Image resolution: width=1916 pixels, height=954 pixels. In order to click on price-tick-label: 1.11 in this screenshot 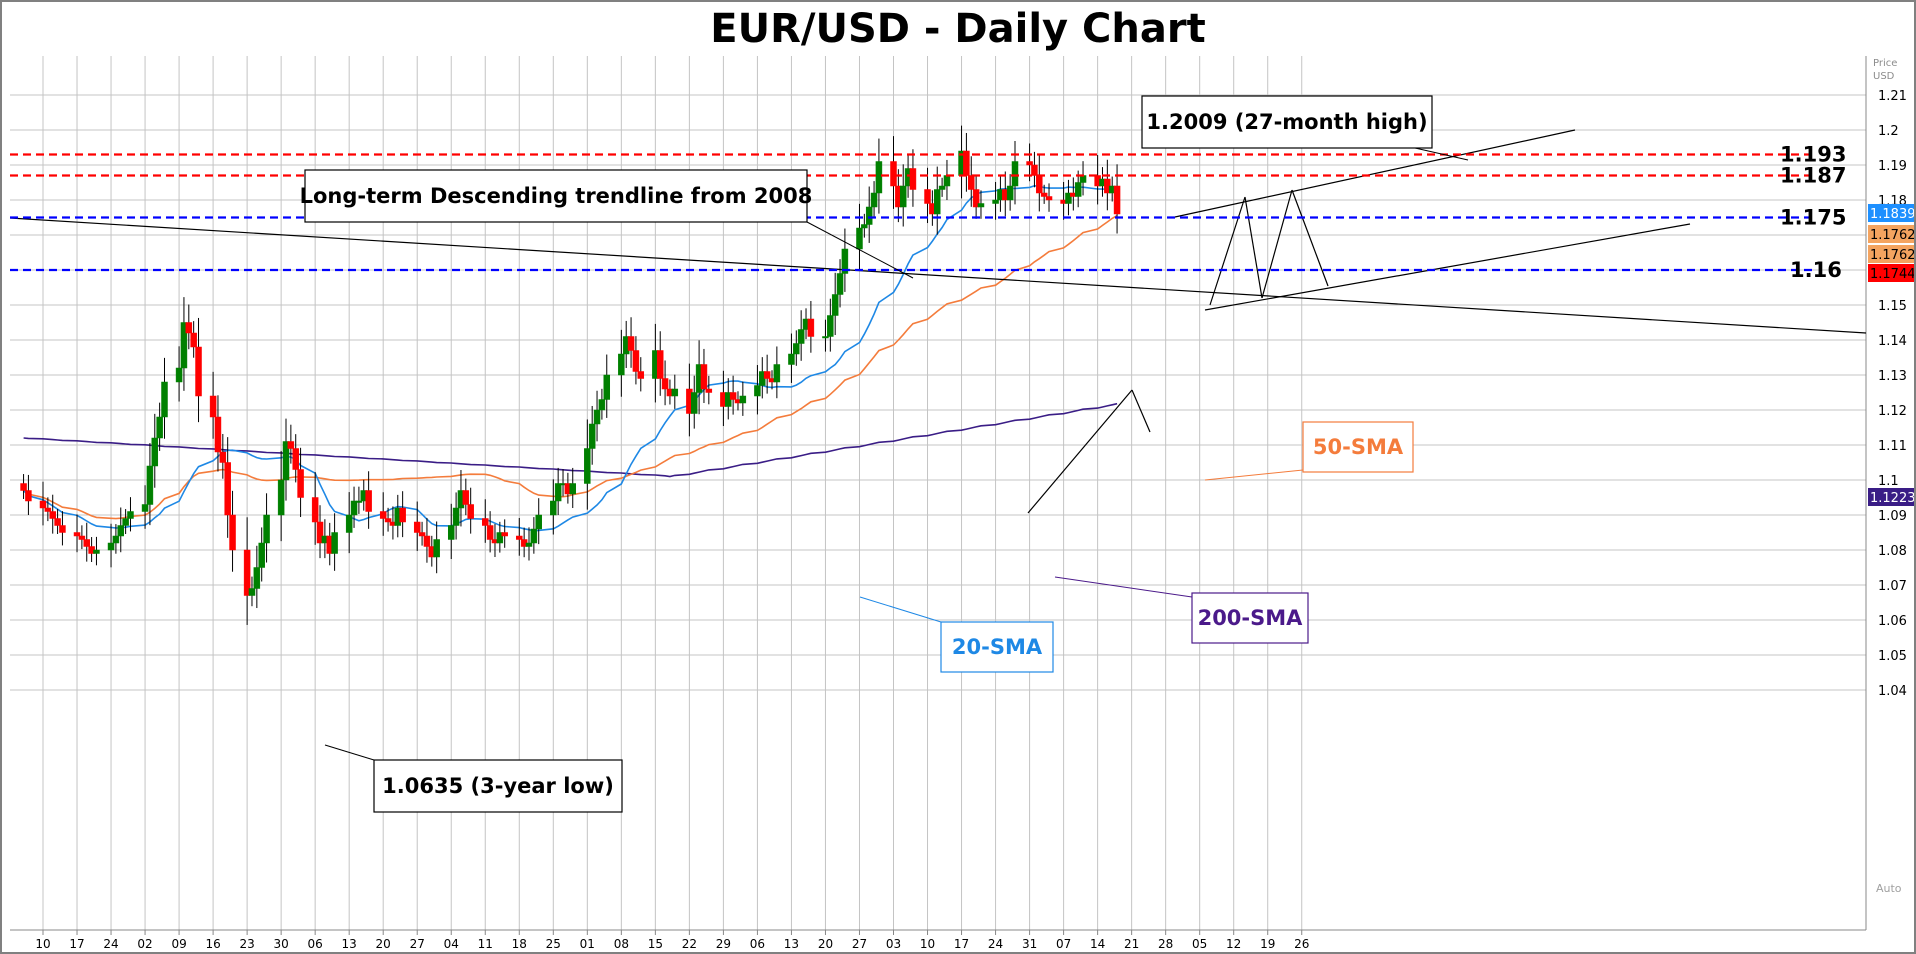, I will do `click(1892, 446)`.